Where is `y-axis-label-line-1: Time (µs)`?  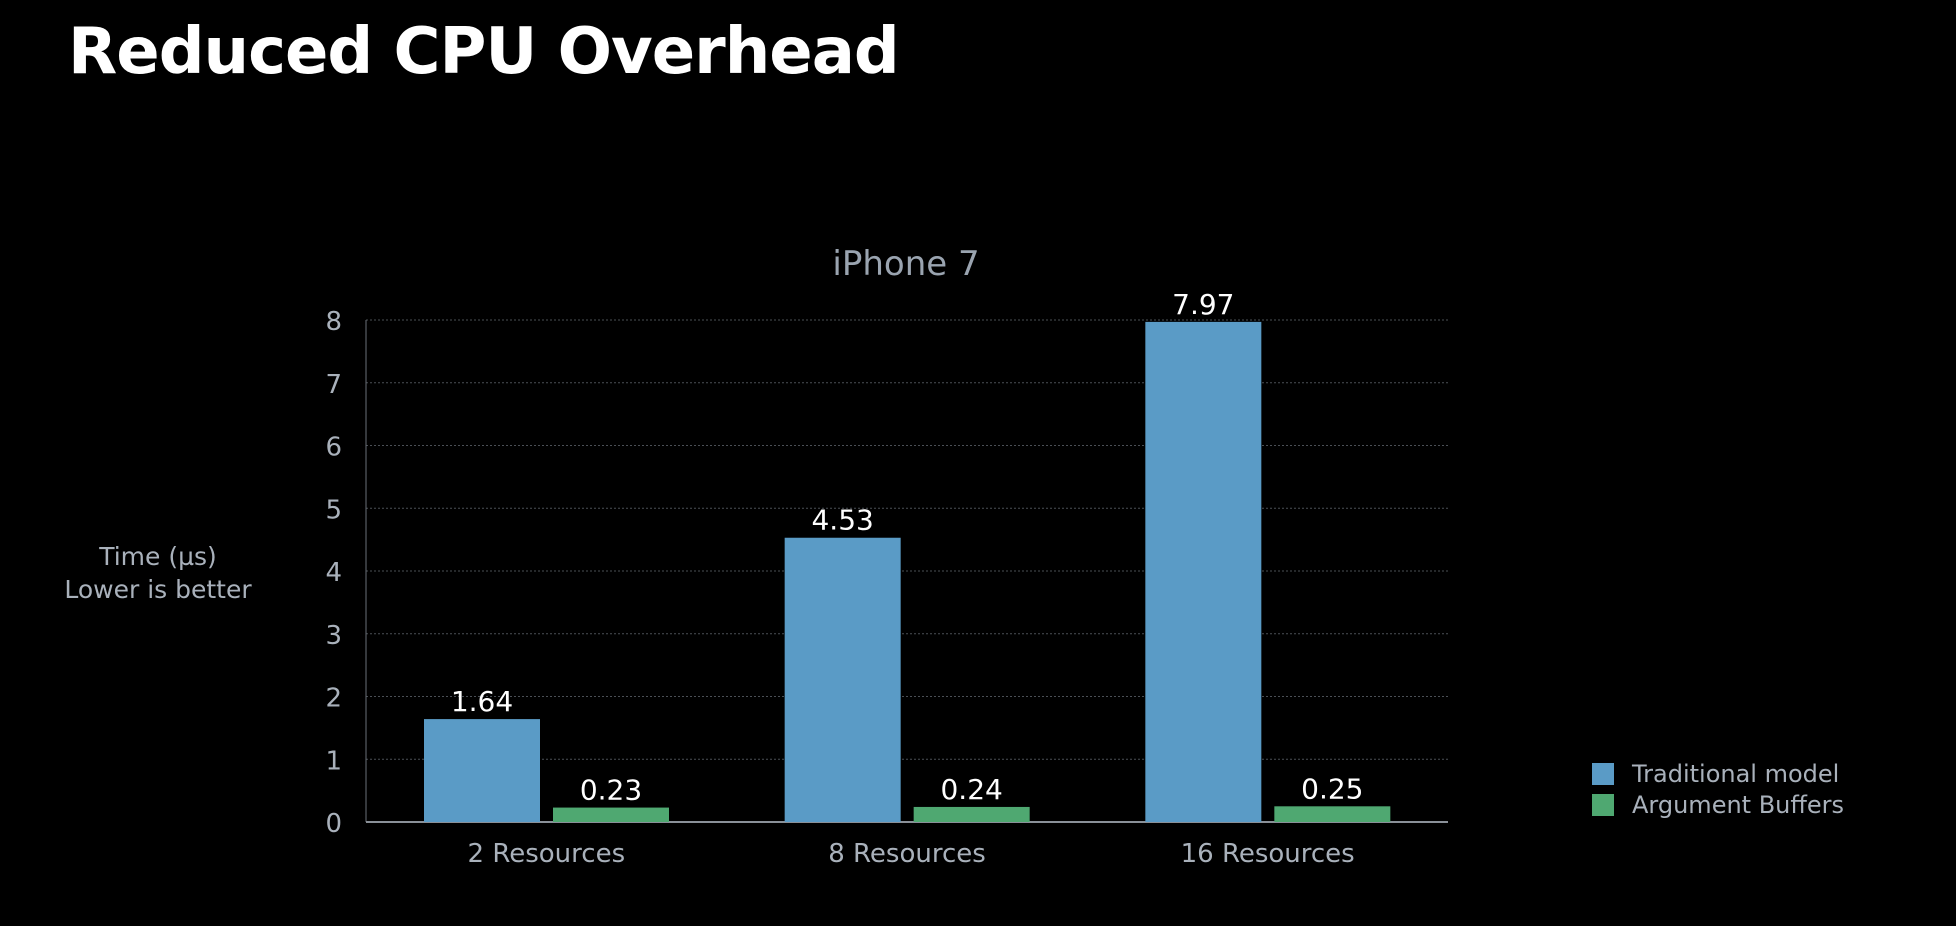 y-axis-label-line-1: Time (µs) is located at coordinates (158, 556).